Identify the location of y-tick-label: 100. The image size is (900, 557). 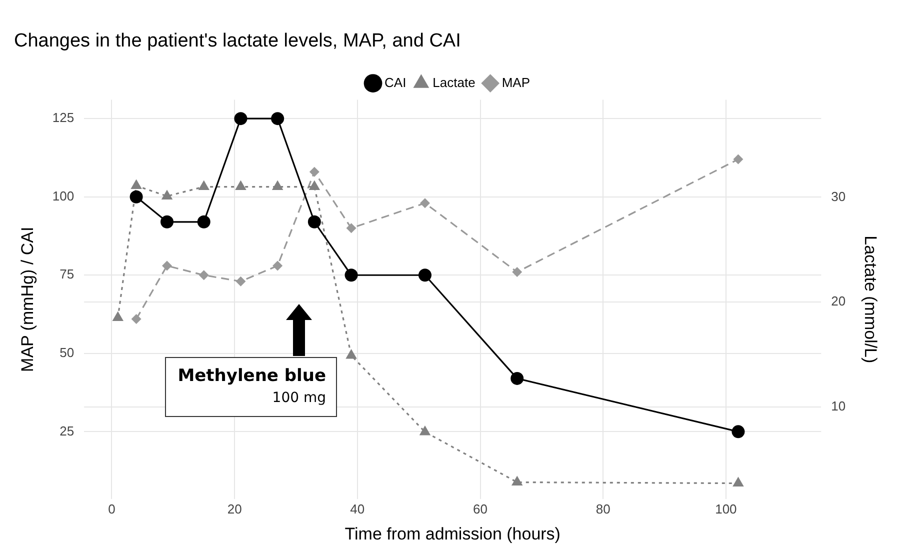
(63, 196).